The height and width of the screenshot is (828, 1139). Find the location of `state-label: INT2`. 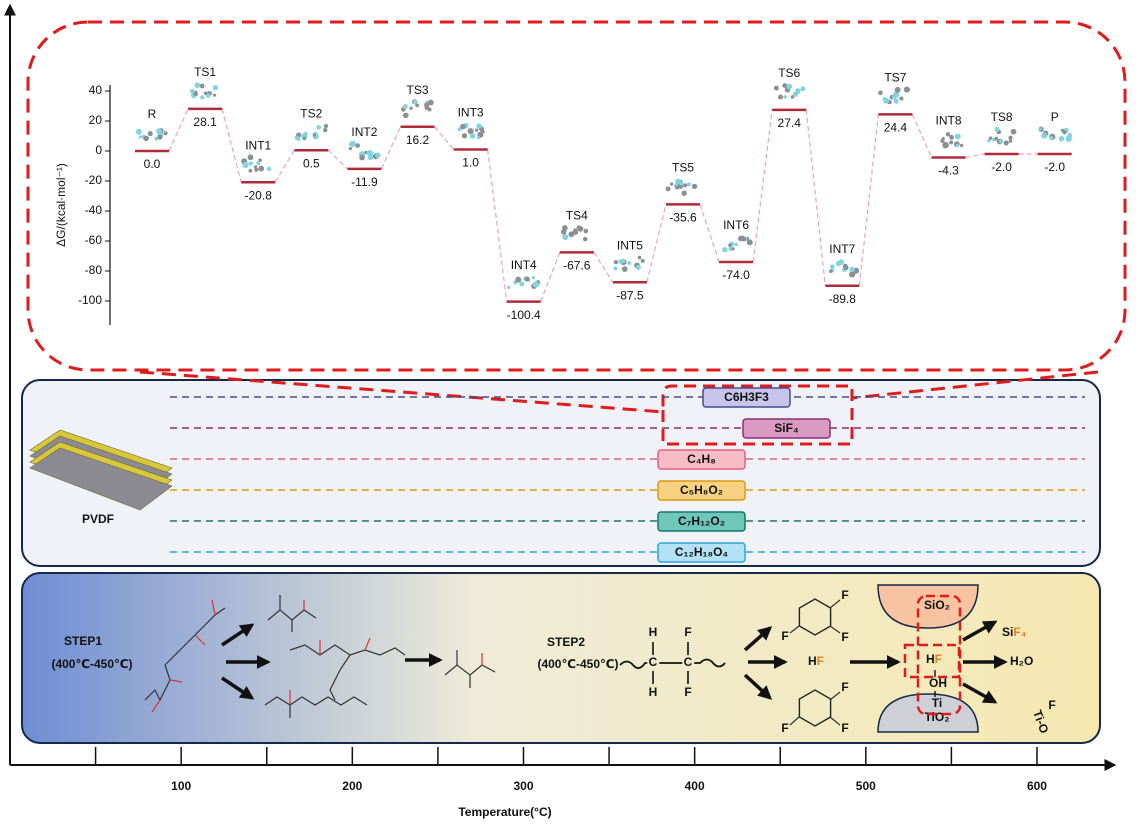

state-label: INT2 is located at coordinates (364, 132).